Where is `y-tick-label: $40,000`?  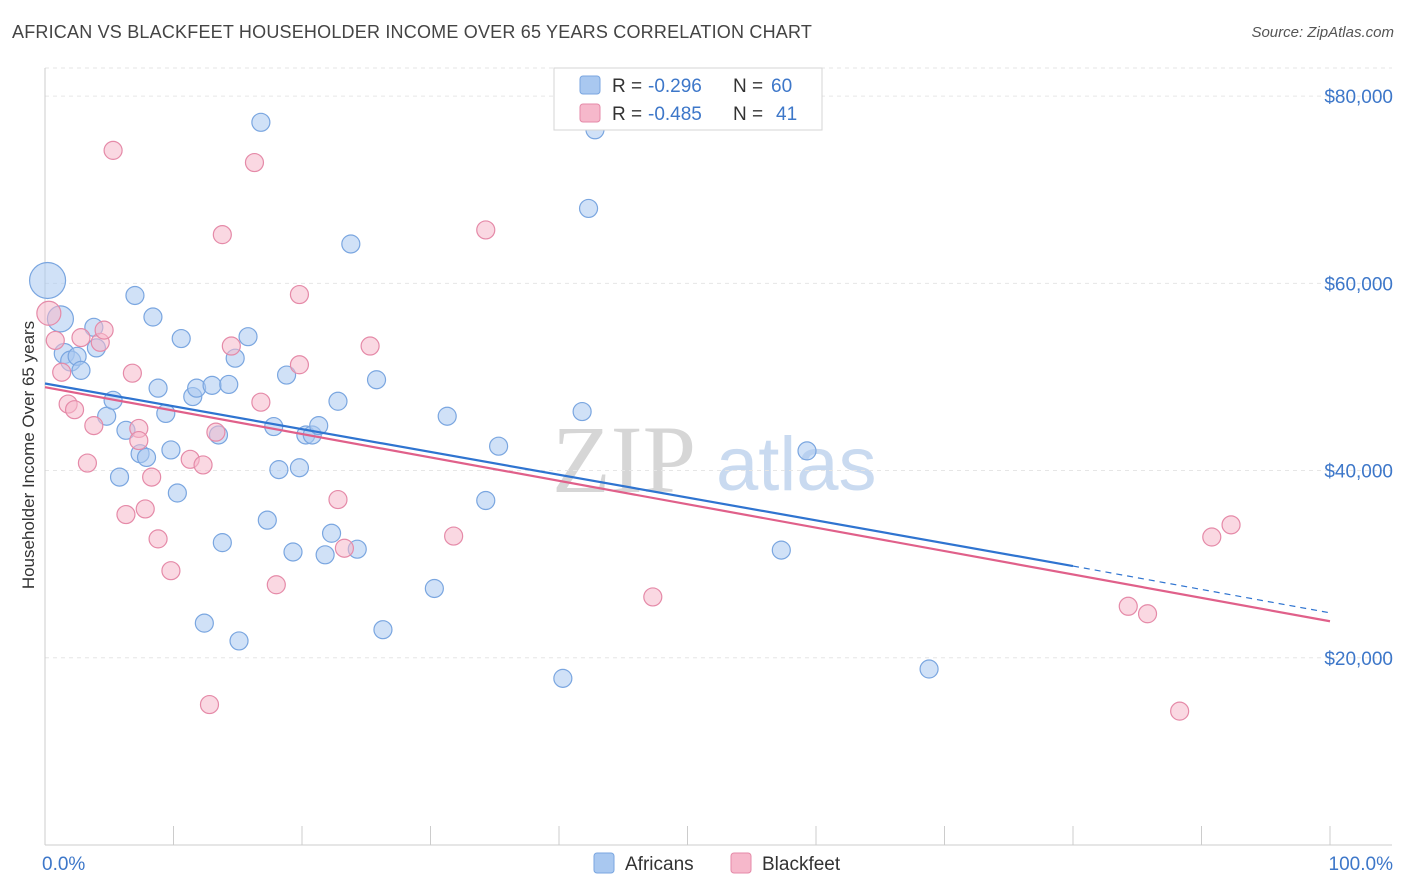 y-tick-label: $40,000 is located at coordinates (1358, 472).